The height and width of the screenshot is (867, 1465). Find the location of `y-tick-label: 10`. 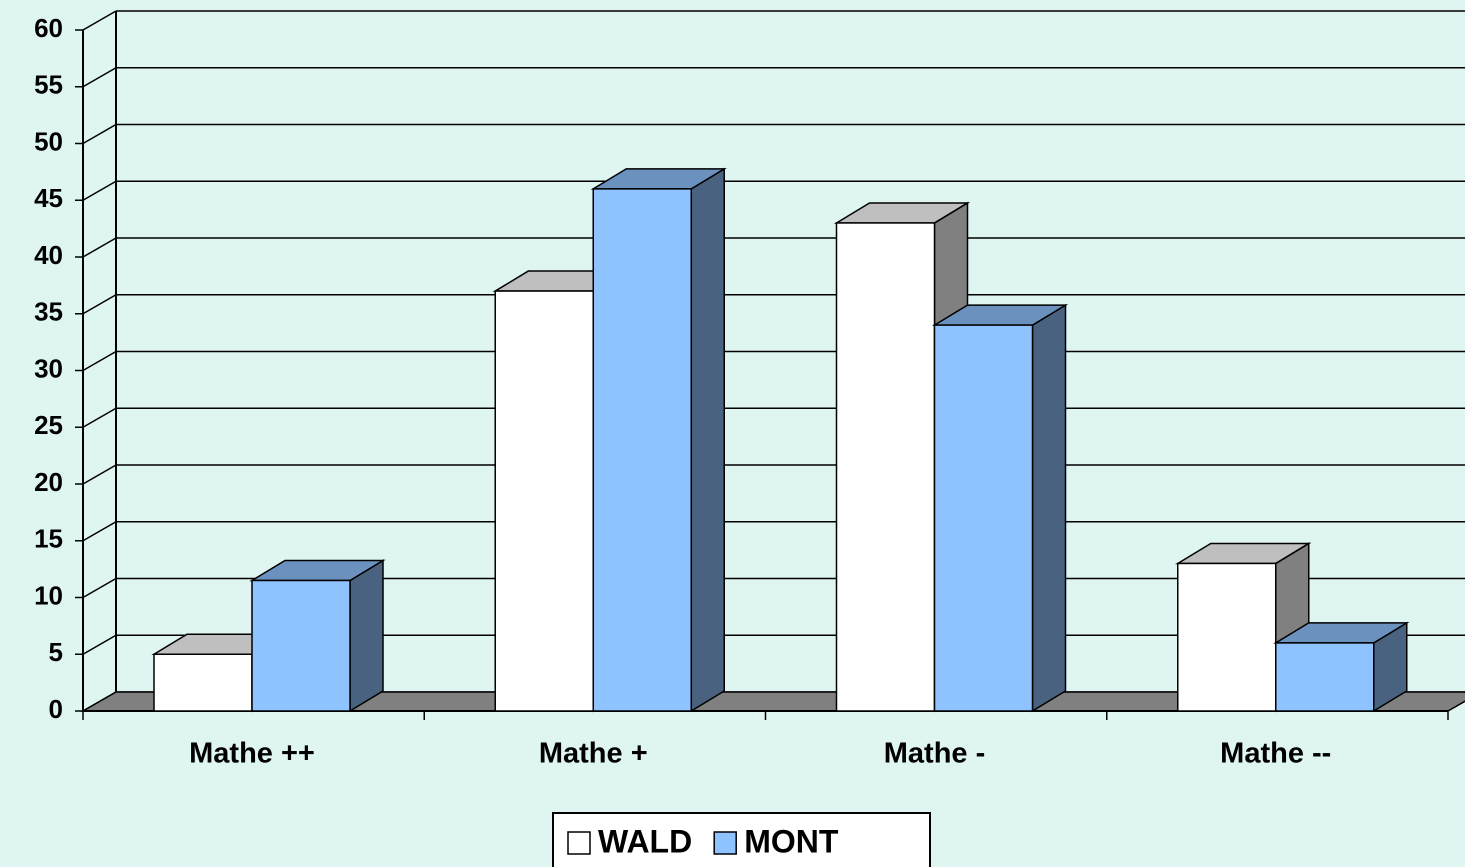

y-tick-label: 10 is located at coordinates (48, 595).